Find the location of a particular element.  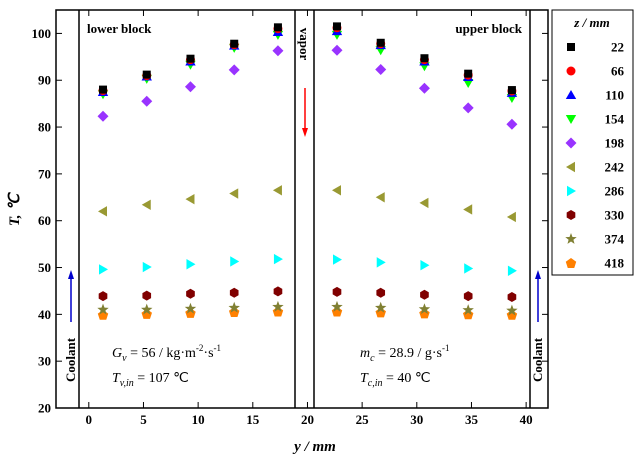

x-tick-label: 0 is located at coordinates (89, 419).